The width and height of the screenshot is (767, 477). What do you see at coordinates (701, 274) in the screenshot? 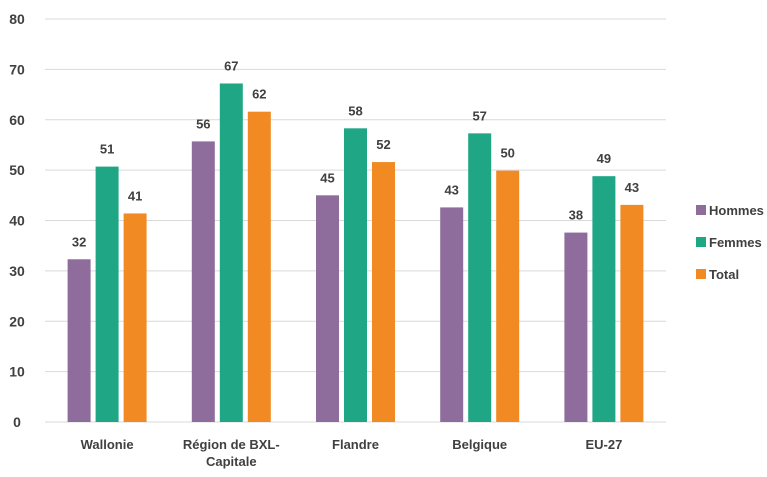
I see `legend-swatch-total` at bounding box center [701, 274].